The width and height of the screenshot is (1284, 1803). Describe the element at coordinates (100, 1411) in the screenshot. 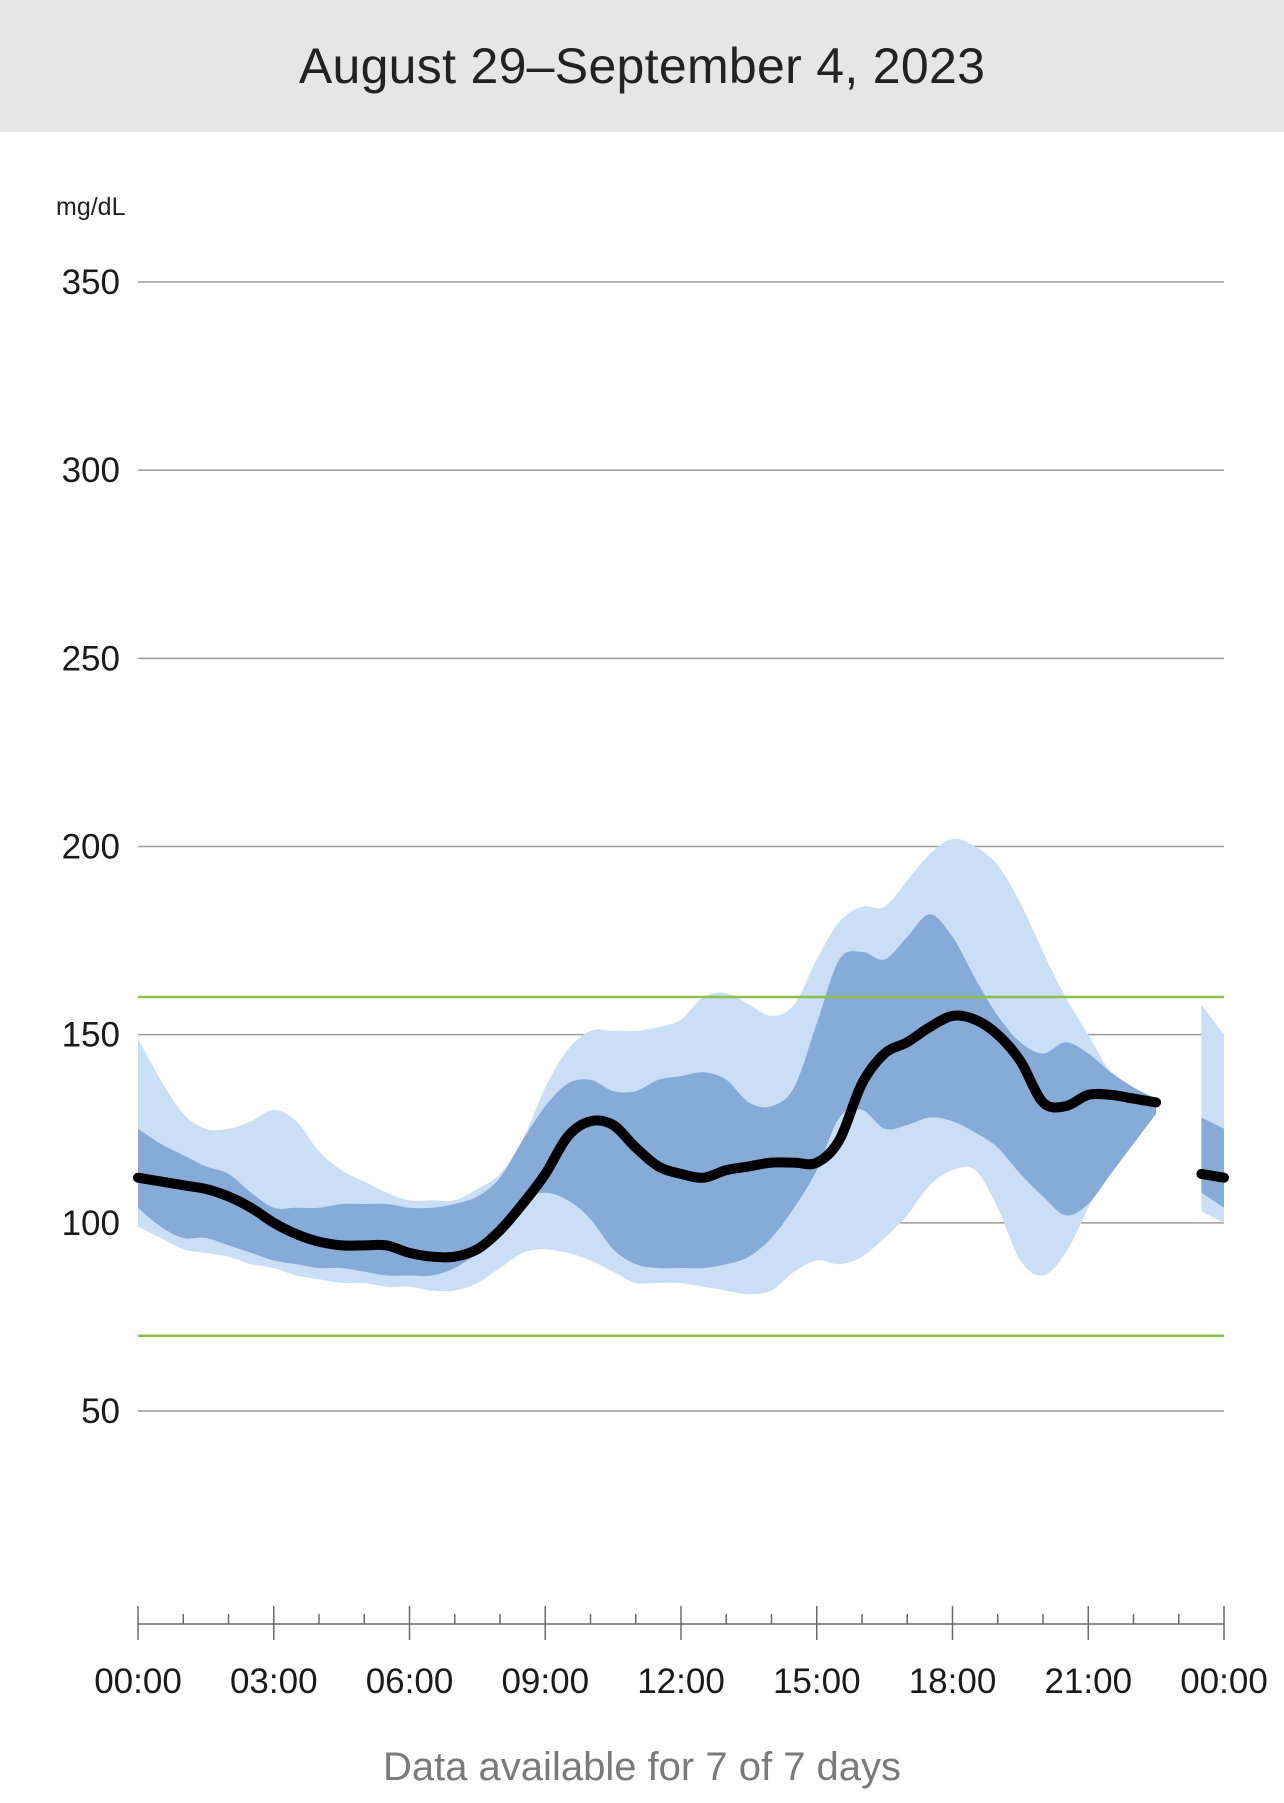

I see `y-tick-label-50: 50` at that location.